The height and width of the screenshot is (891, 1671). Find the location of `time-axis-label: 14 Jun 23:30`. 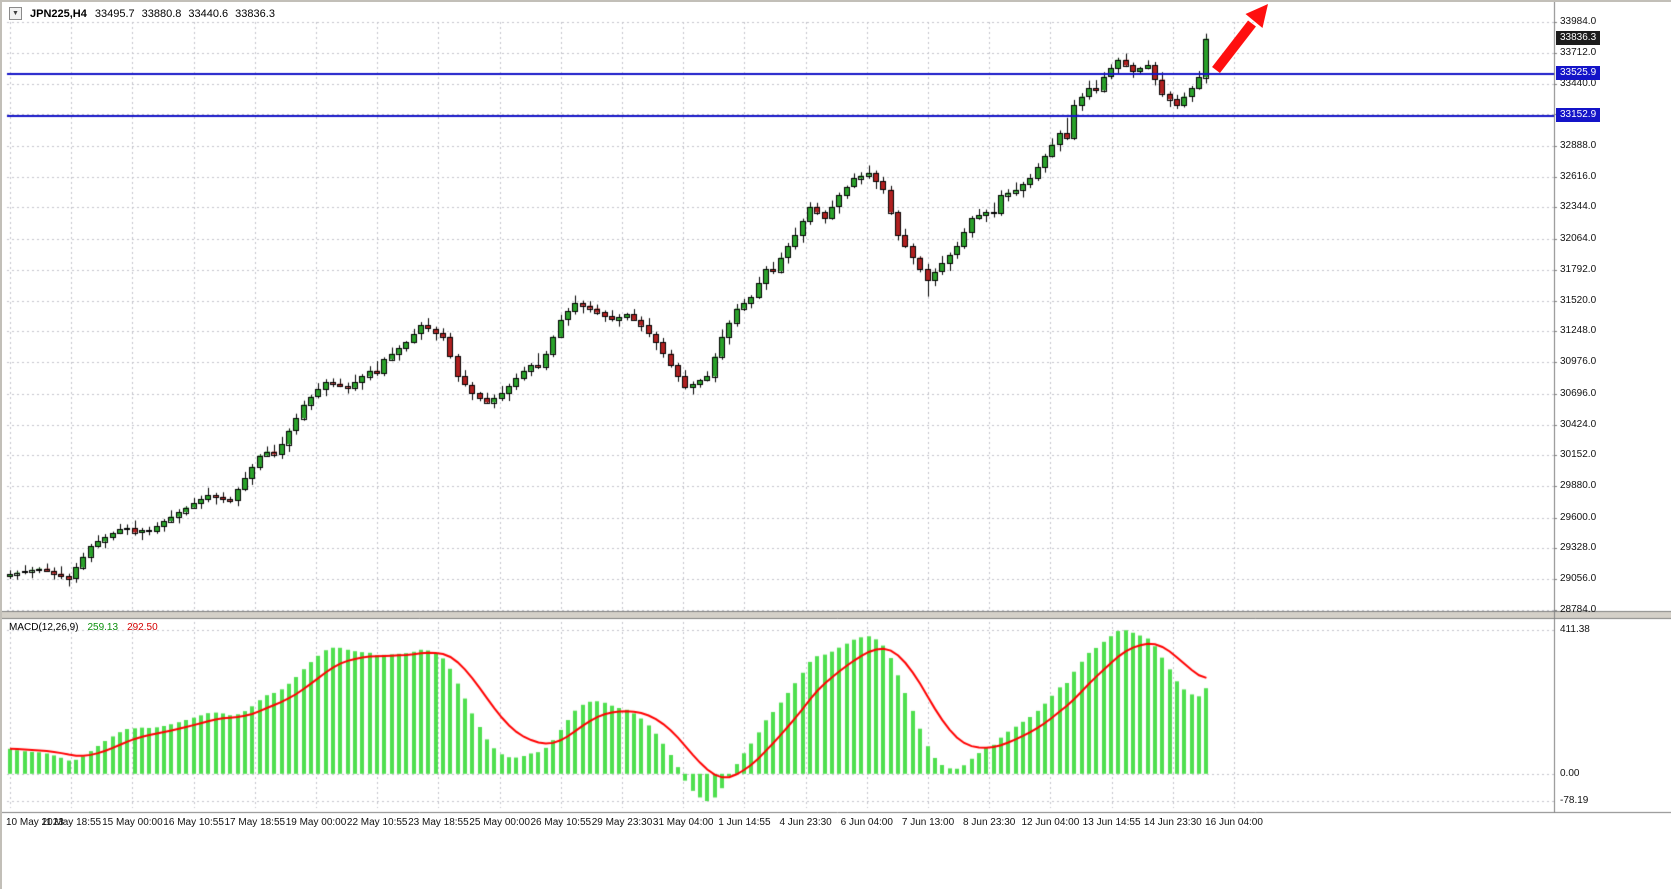

time-axis-label: 14 Jun 23:30 is located at coordinates (1172, 822).